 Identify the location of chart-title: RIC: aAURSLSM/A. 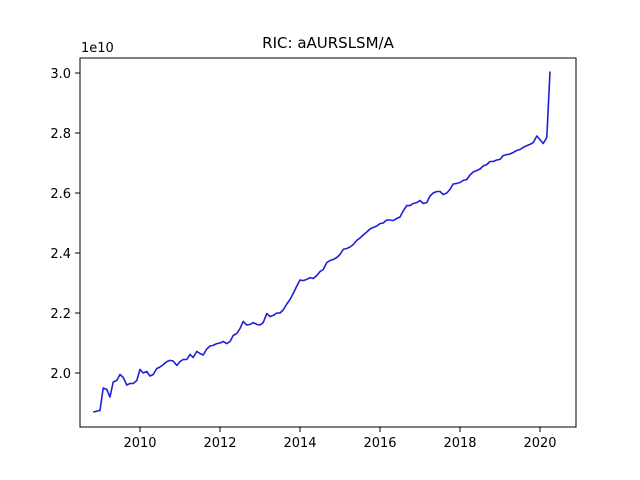
(328, 43).